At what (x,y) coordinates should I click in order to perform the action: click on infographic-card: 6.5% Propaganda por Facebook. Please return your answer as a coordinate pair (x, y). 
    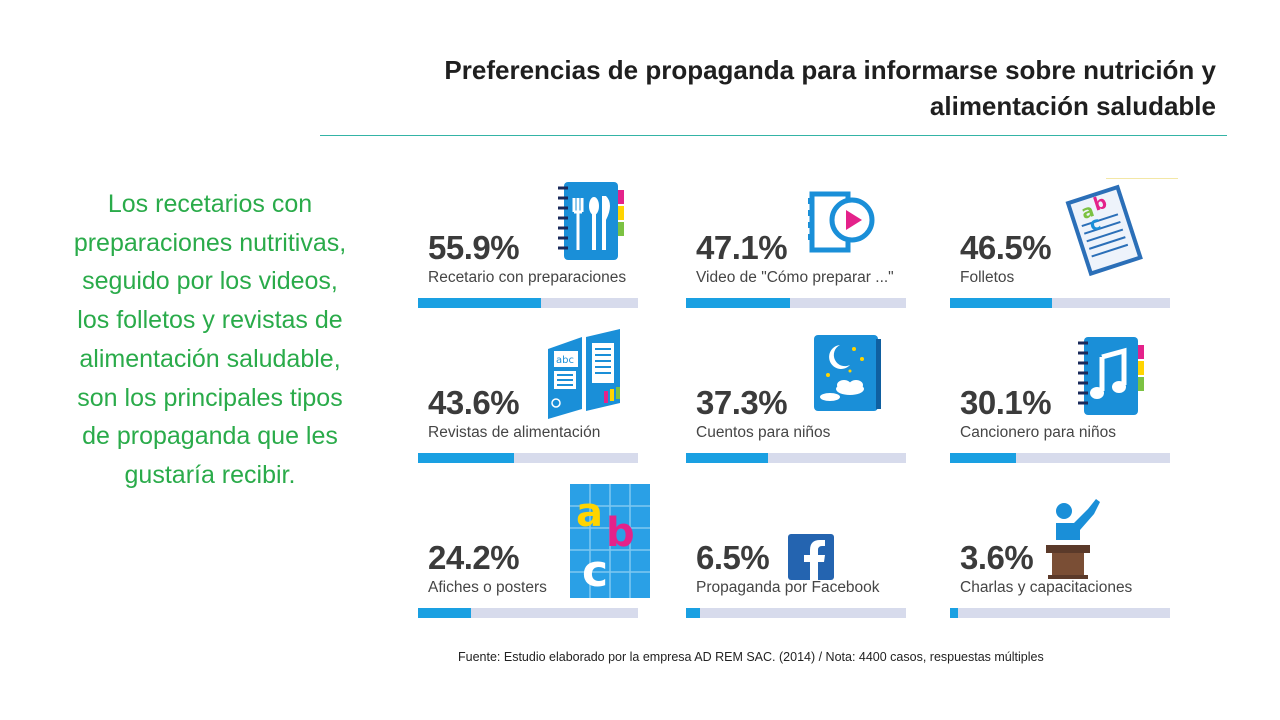
    Looking at the image, I should click on (801, 562).